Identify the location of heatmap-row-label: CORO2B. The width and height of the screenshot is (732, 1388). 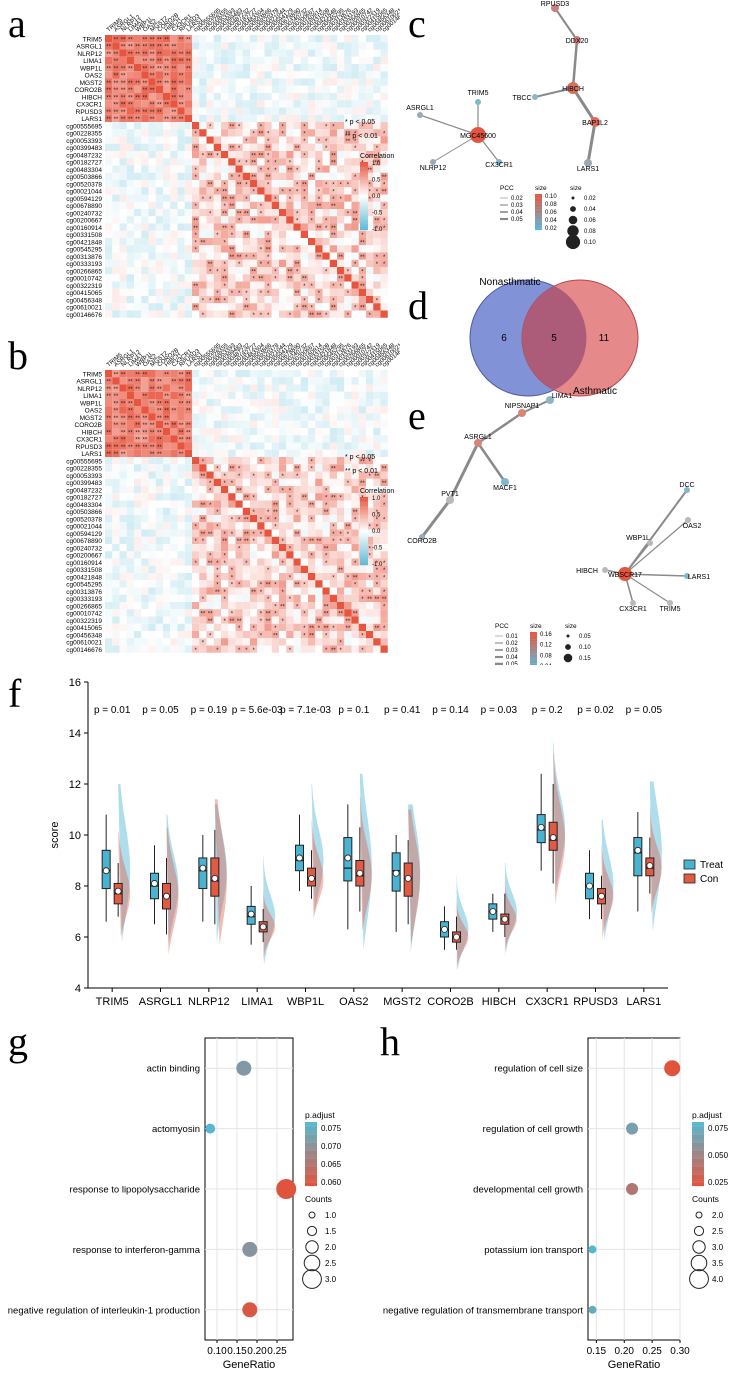
(88, 425).